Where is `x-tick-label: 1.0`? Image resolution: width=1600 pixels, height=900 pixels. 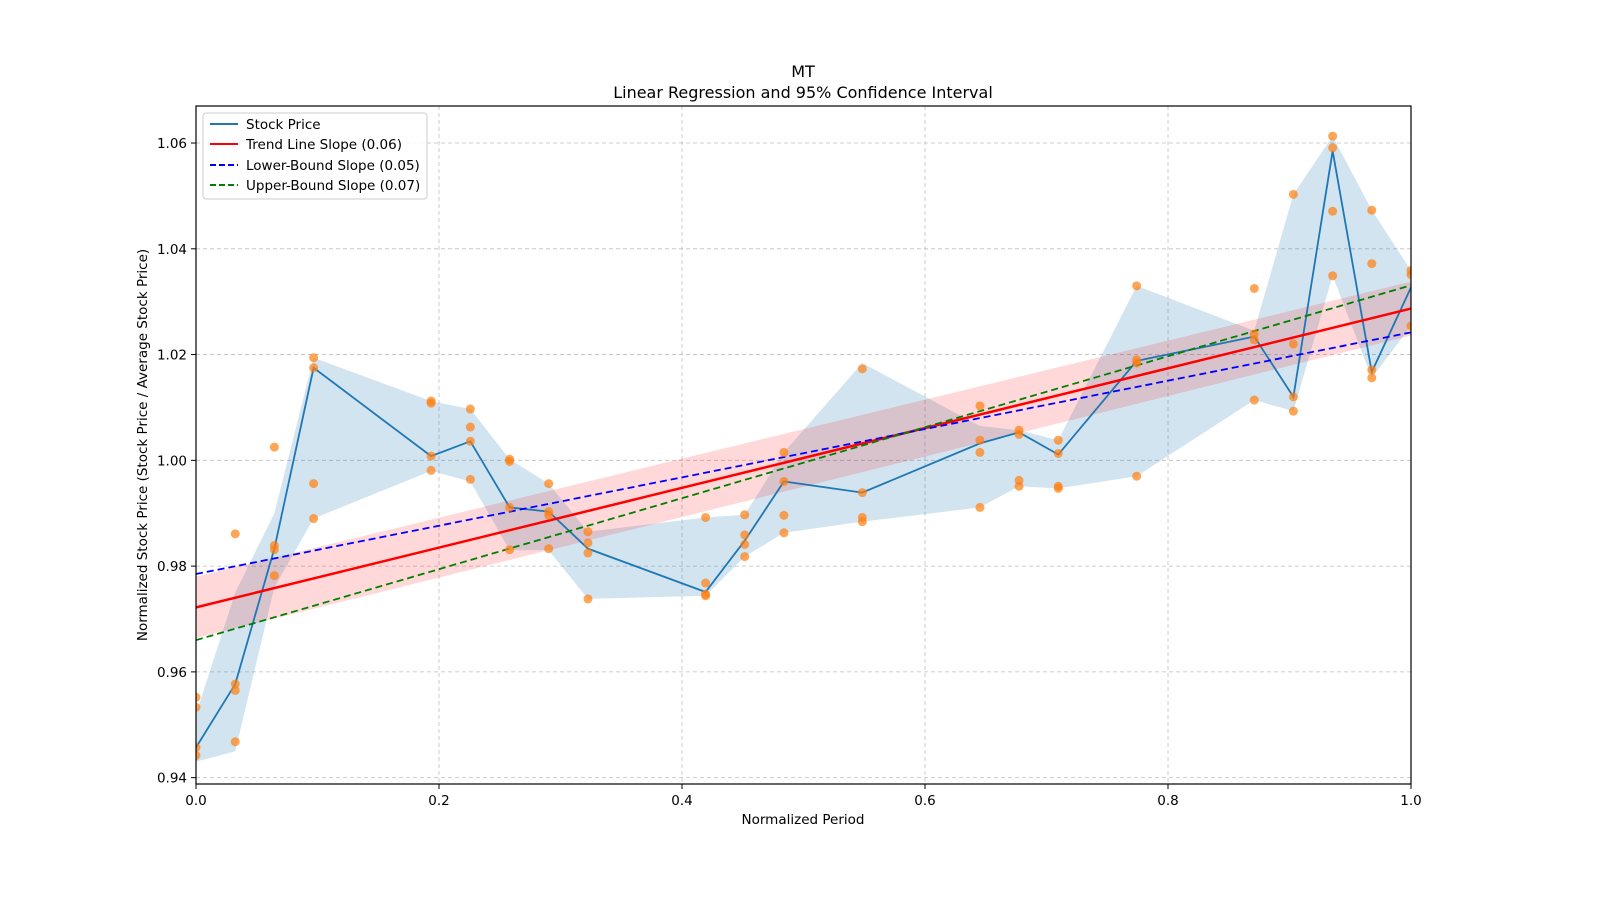
x-tick-label: 1.0 is located at coordinates (1410, 801).